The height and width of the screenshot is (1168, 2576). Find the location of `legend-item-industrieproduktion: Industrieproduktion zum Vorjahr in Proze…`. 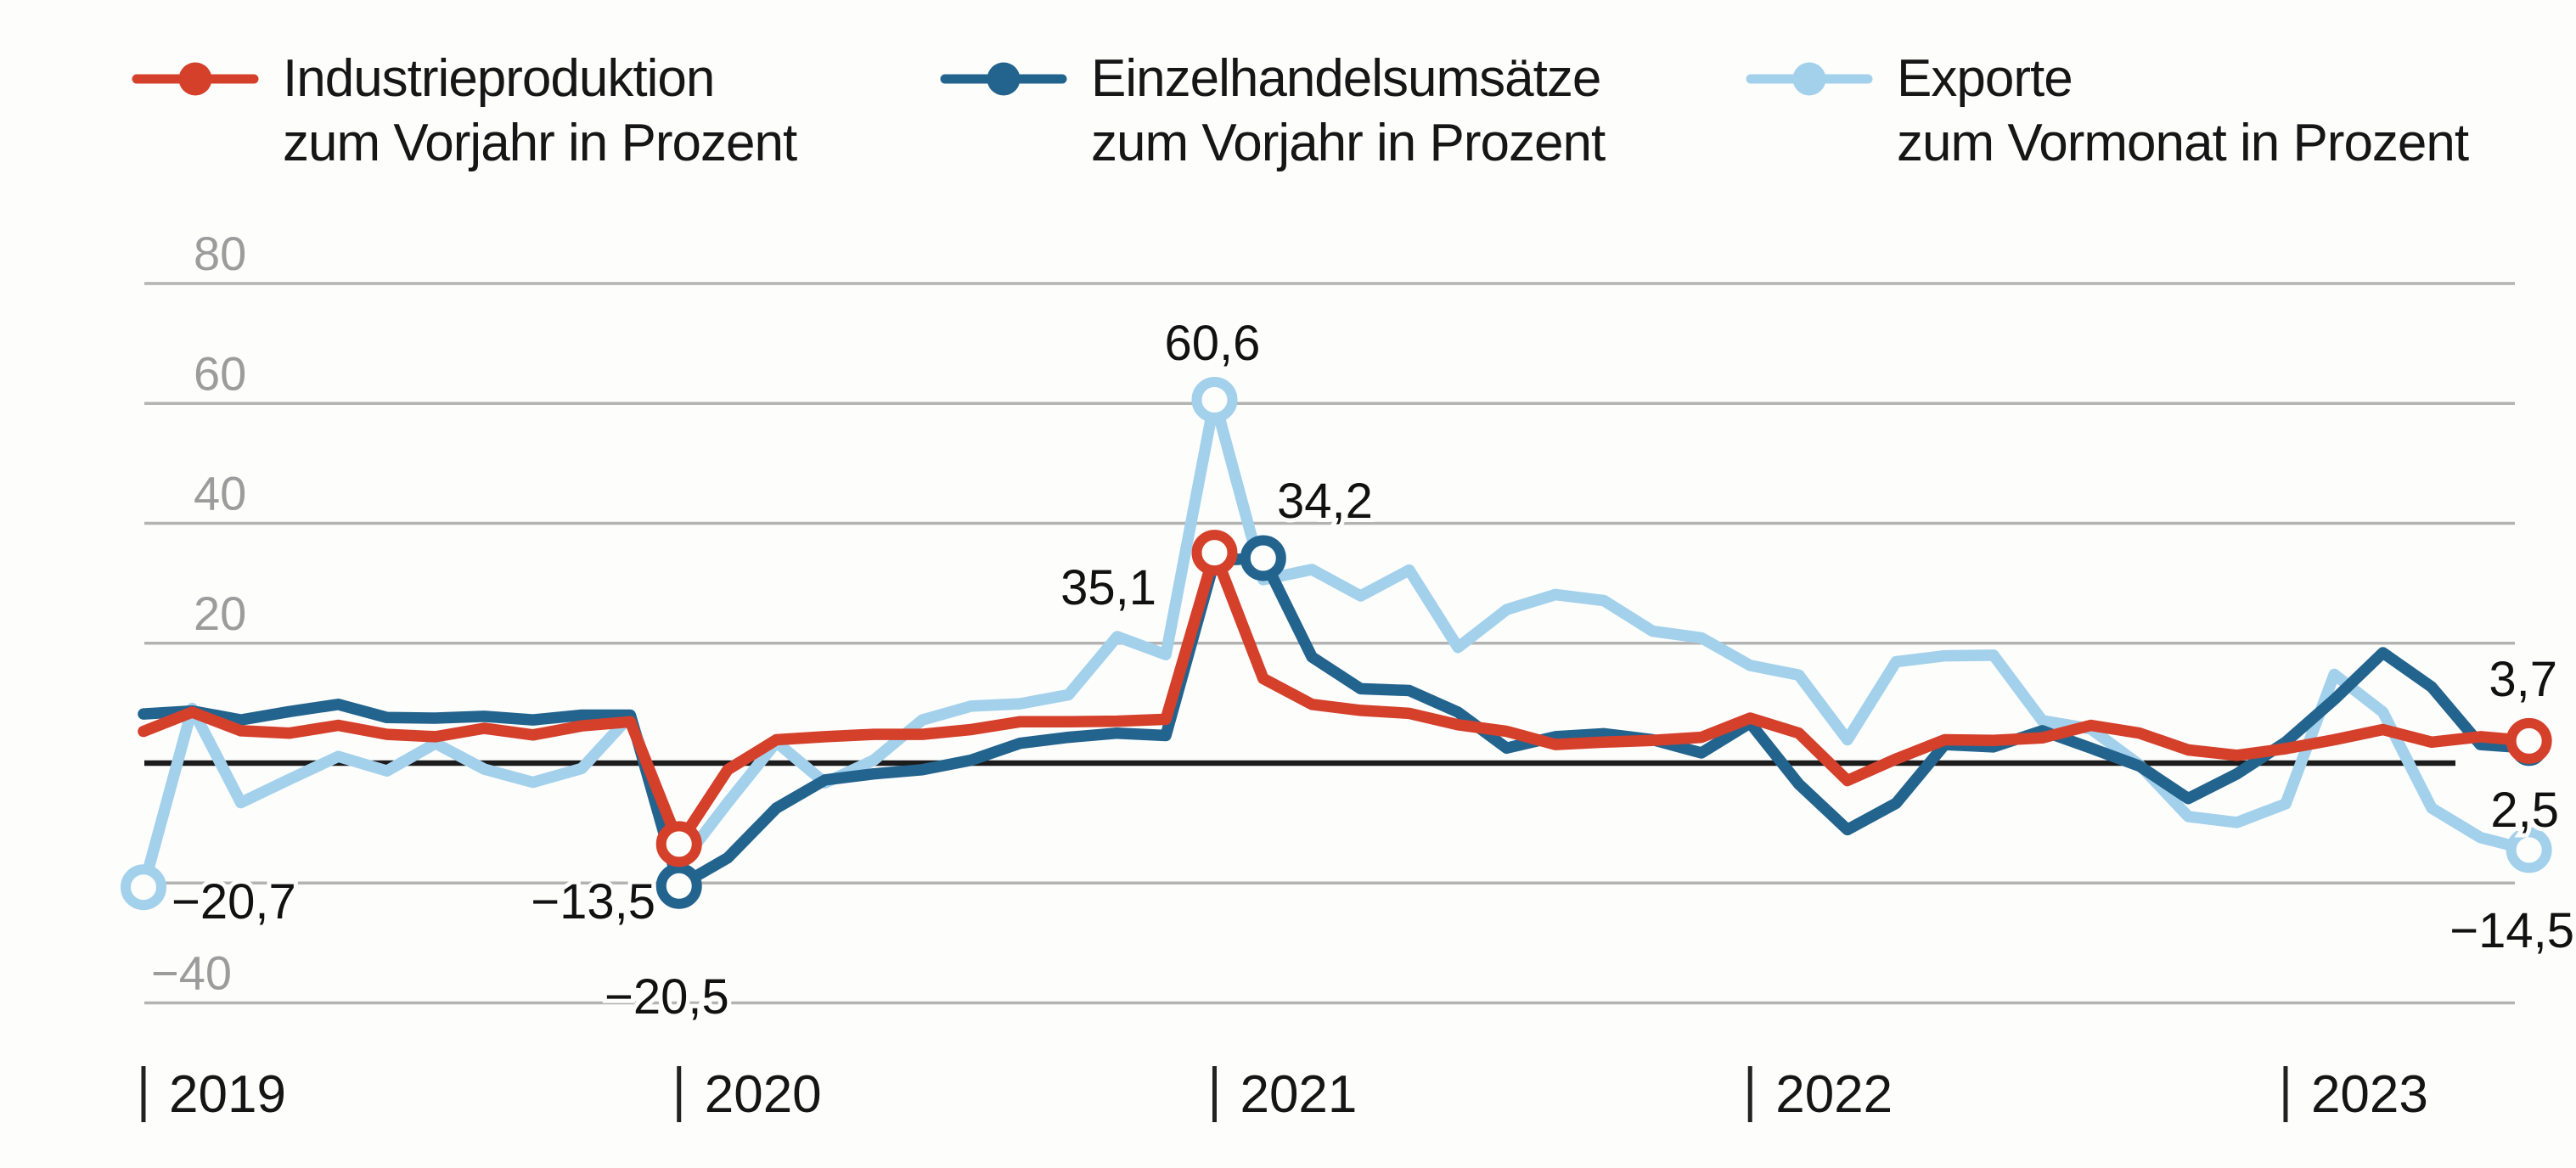

legend-item-industrieproduktion: Industrieproduktion zum Vorjahr in Proze… is located at coordinates (464, 112).